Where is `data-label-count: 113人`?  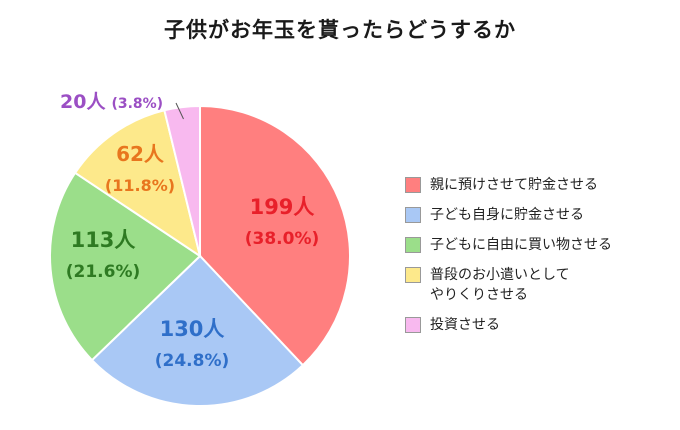
data-label-count: 113人 is located at coordinates (103, 240).